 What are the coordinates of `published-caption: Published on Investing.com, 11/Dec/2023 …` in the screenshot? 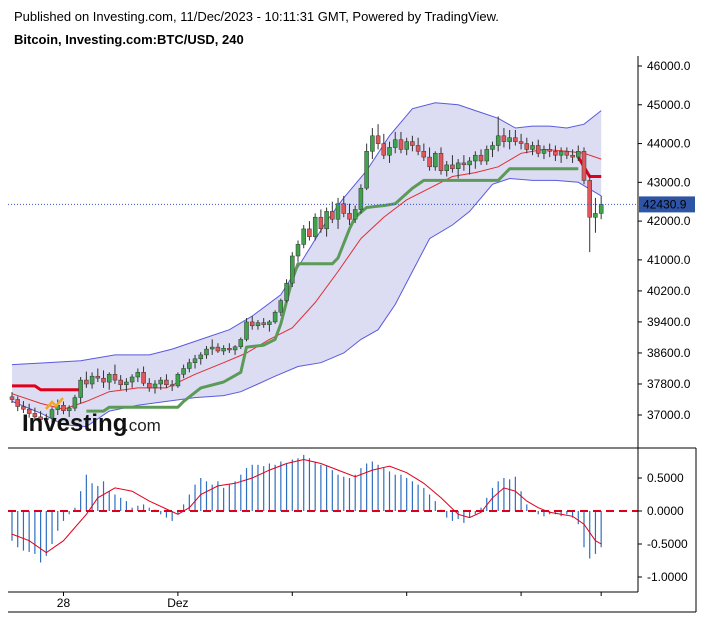 It's located at (256, 16).